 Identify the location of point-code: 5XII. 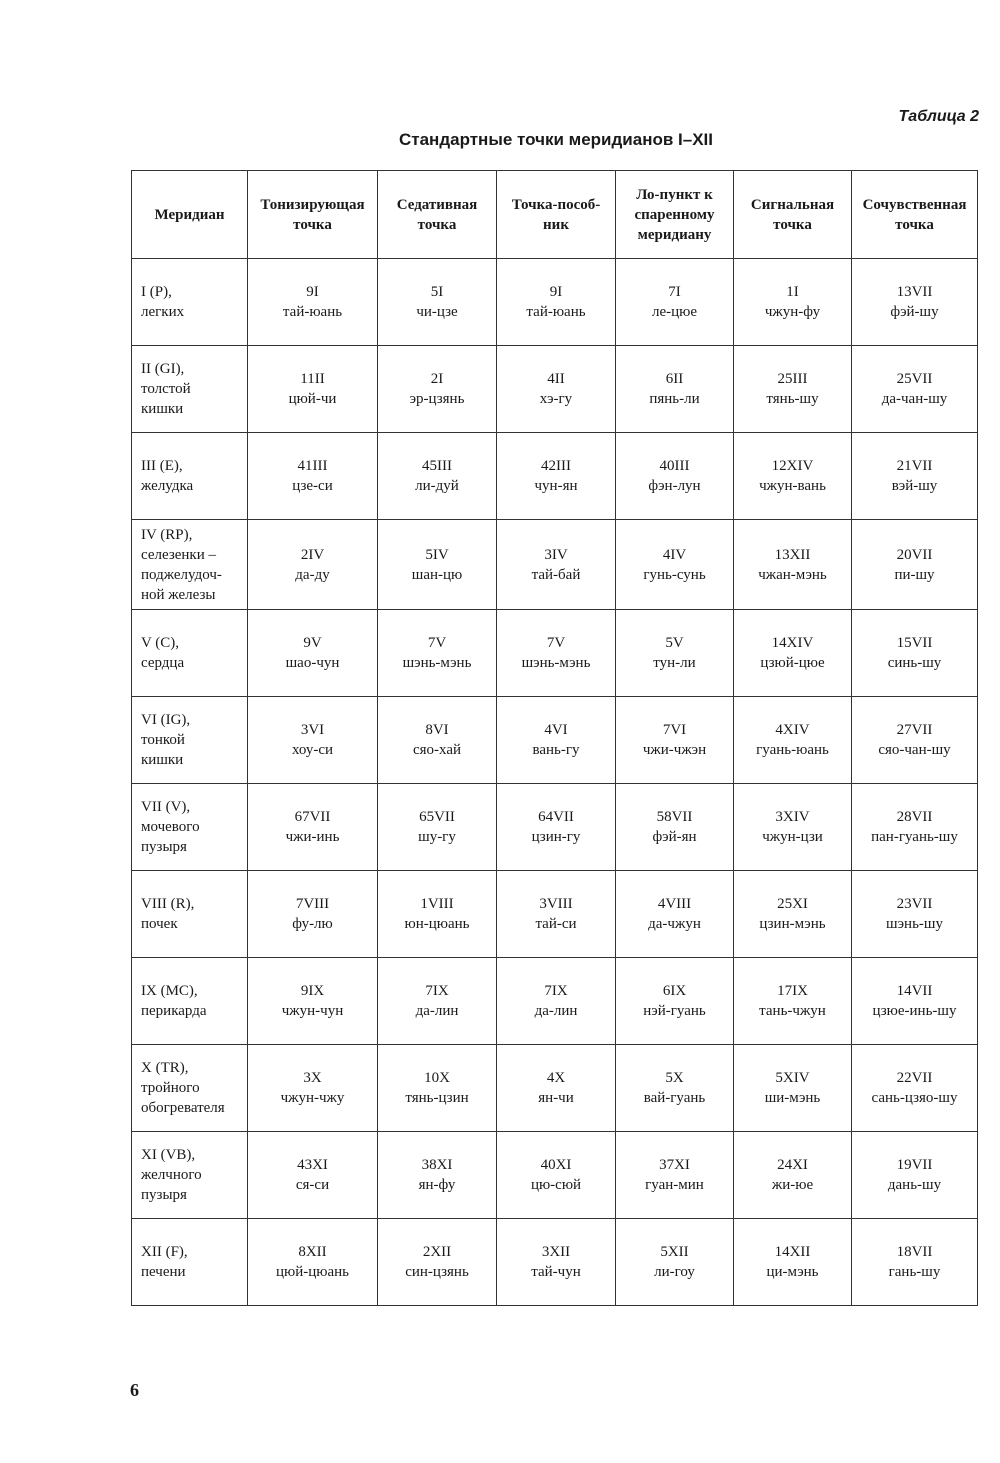
(674, 1252).